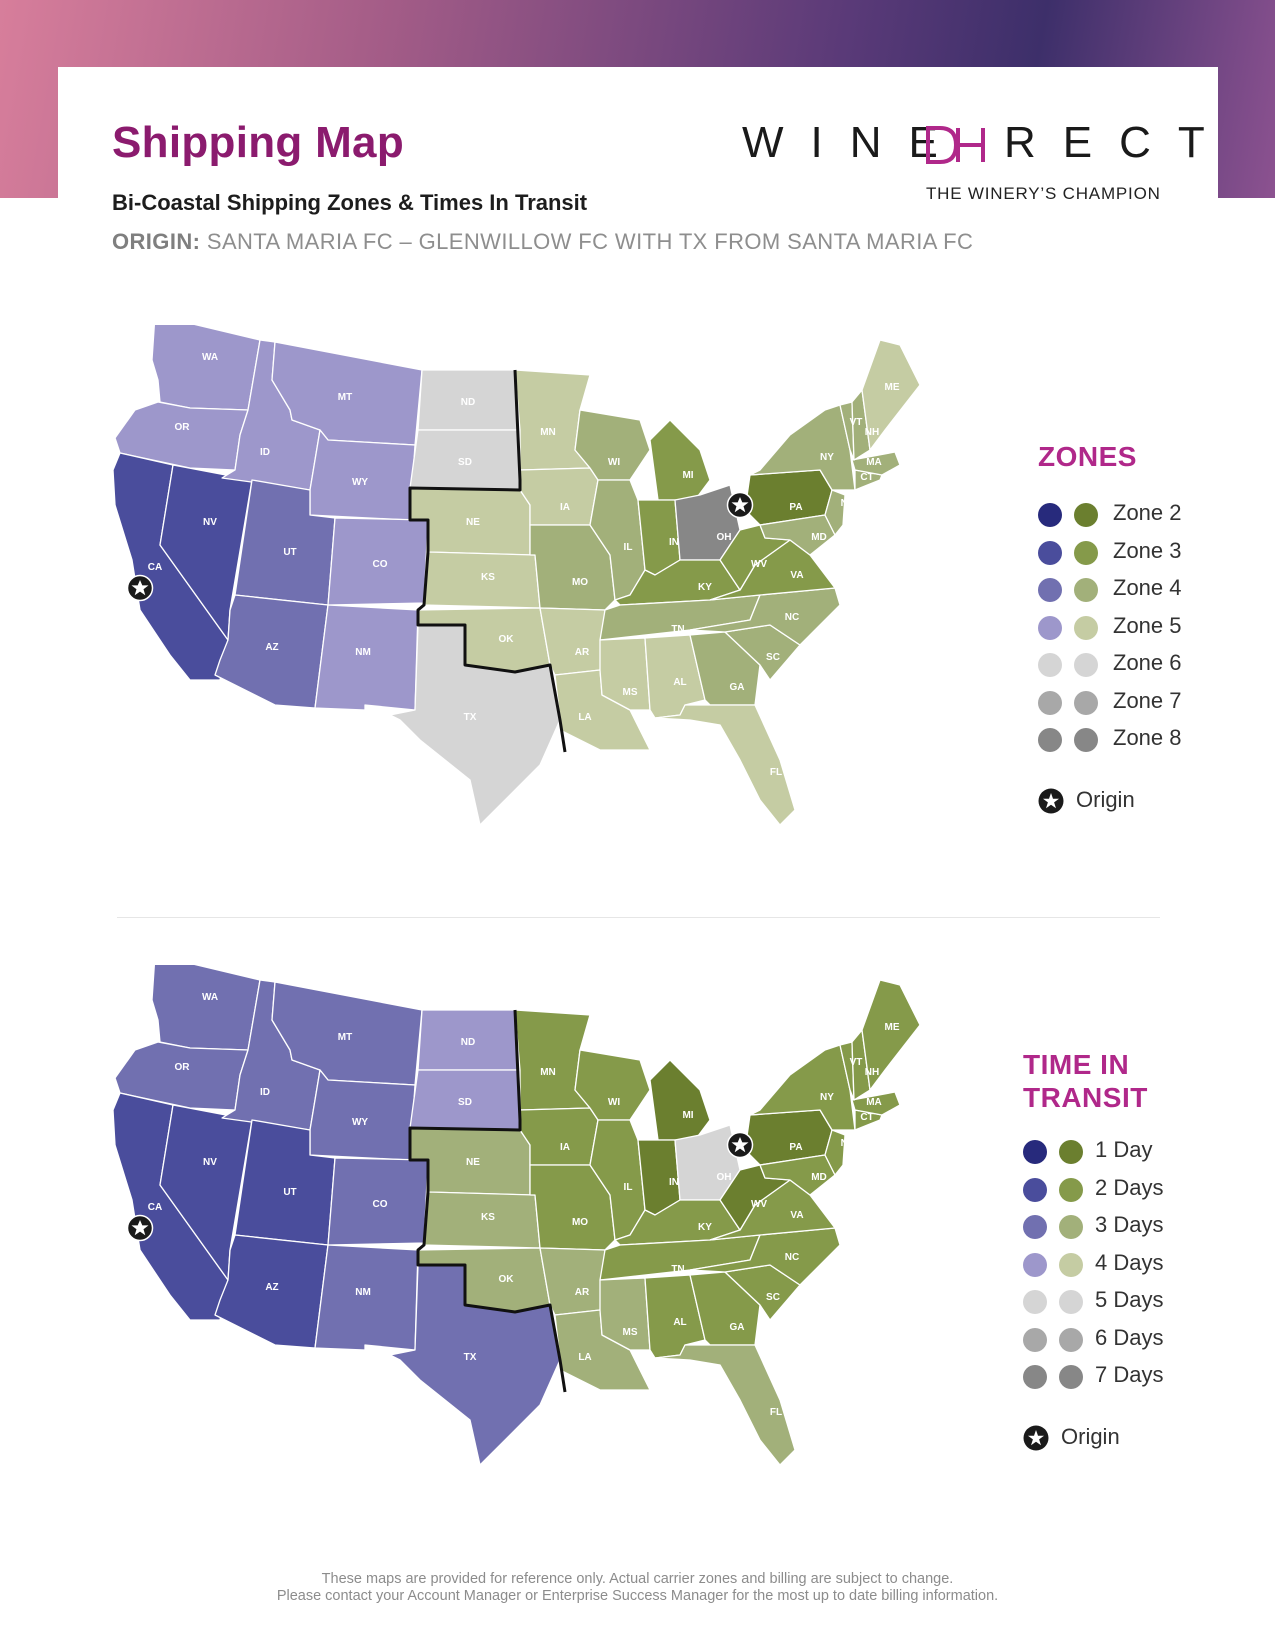 Image resolution: width=1275 pixels, height=1650 pixels. I want to click on state-label-ar: AR, so click(582, 1292).